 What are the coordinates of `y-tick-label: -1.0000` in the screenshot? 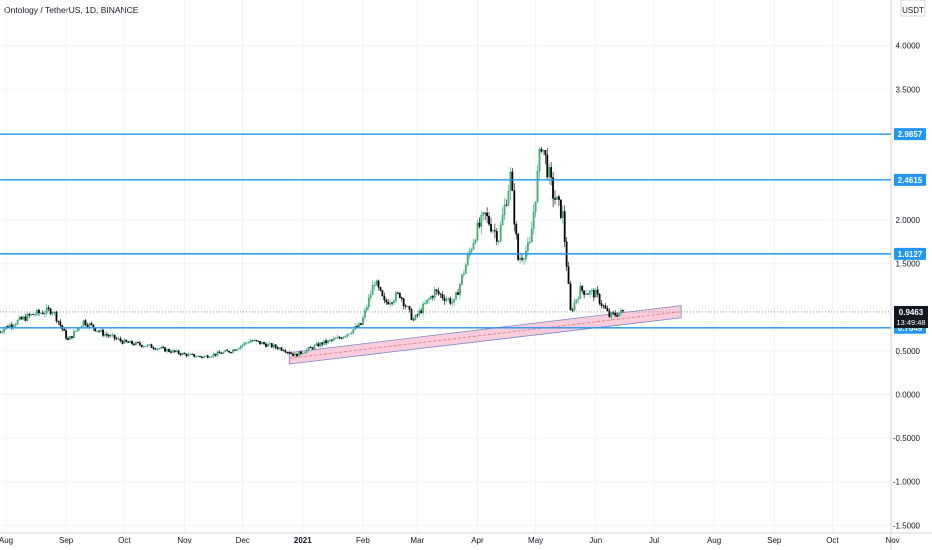 It's located at (907, 482).